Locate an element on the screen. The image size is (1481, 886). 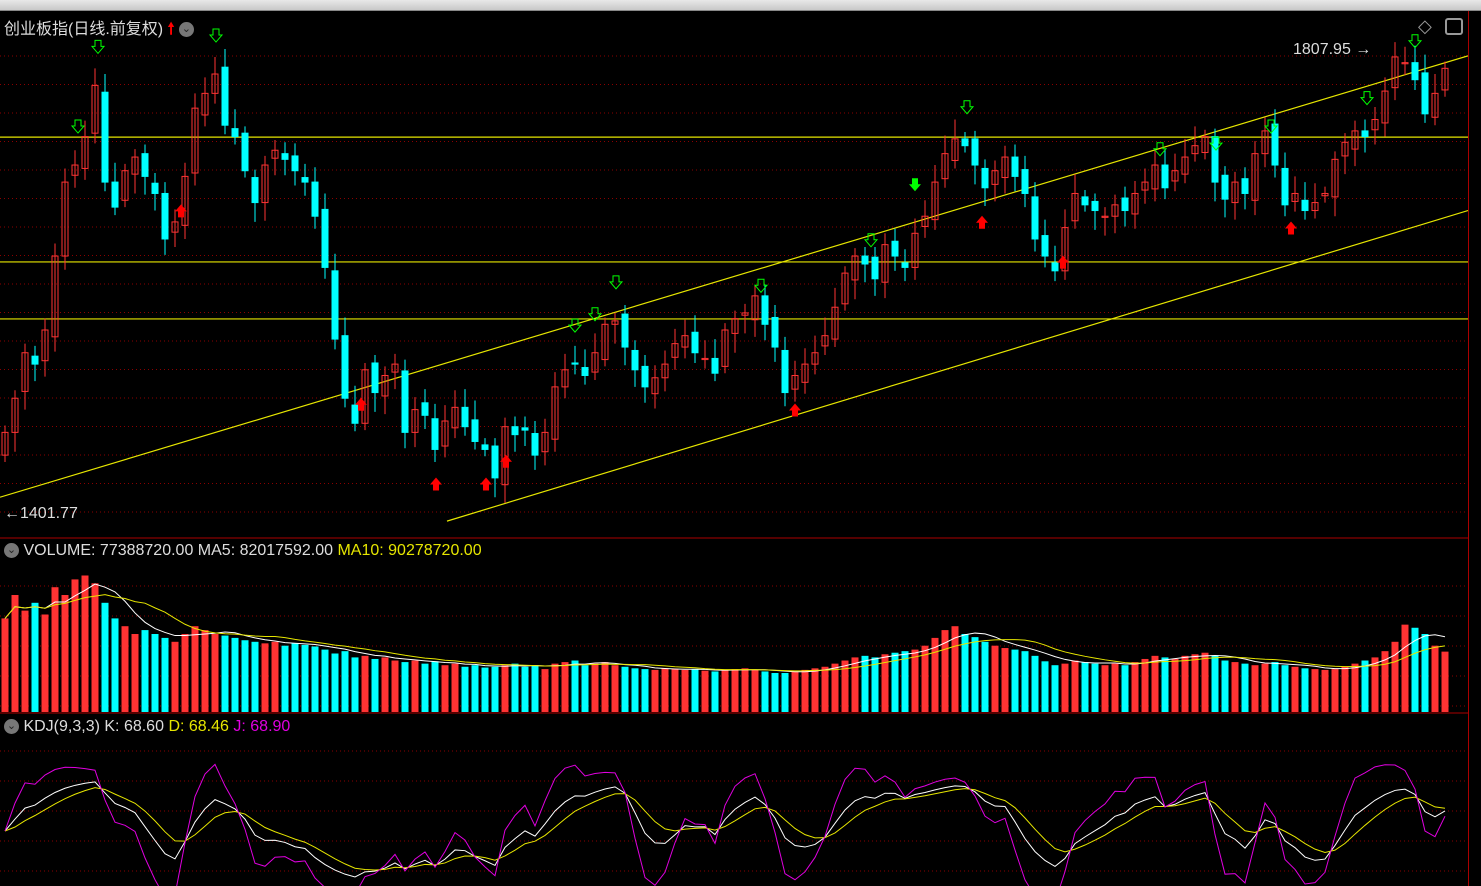
chart-title-bar: 创业板指(日线.前复权) 🠕 ⌄ is located at coordinates (99, 30).